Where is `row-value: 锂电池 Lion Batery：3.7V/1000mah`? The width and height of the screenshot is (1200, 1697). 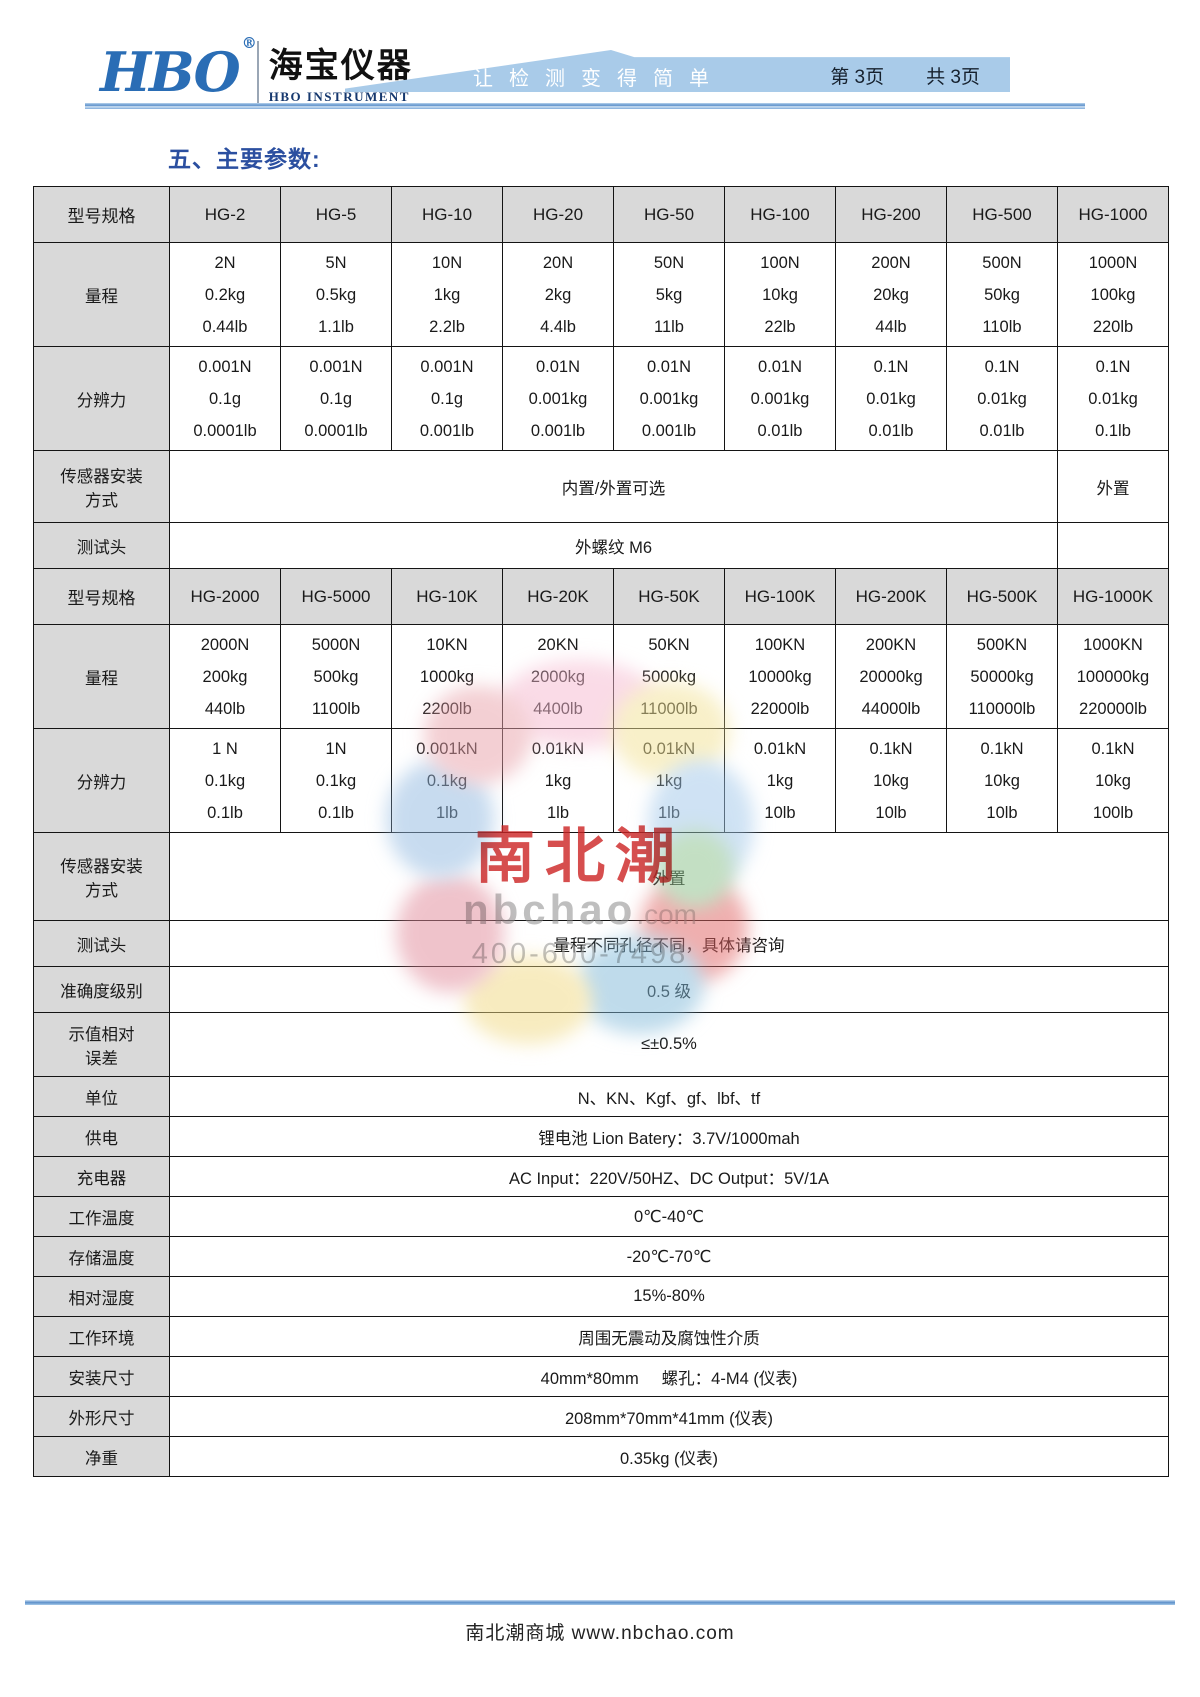
row-value: 锂电池 Lion Batery：3.7V/1000mah is located at coordinates (669, 1136).